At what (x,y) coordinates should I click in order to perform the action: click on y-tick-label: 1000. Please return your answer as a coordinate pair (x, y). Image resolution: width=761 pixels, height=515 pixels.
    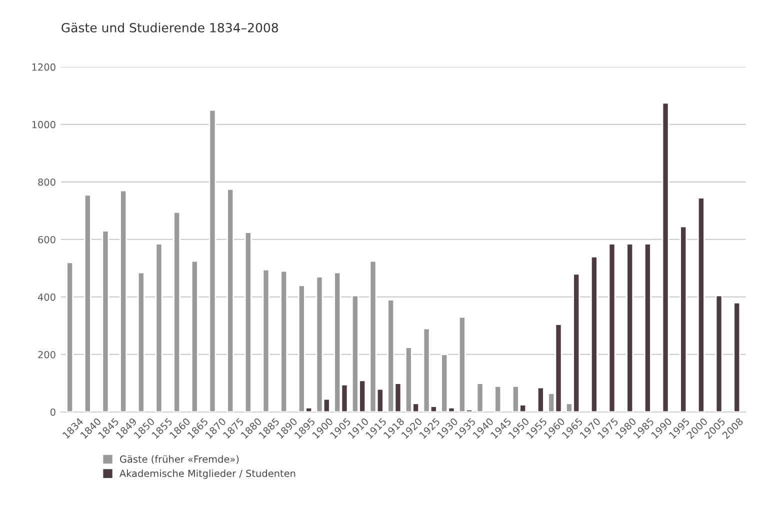
    Looking at the image, I should click on (44, 124).